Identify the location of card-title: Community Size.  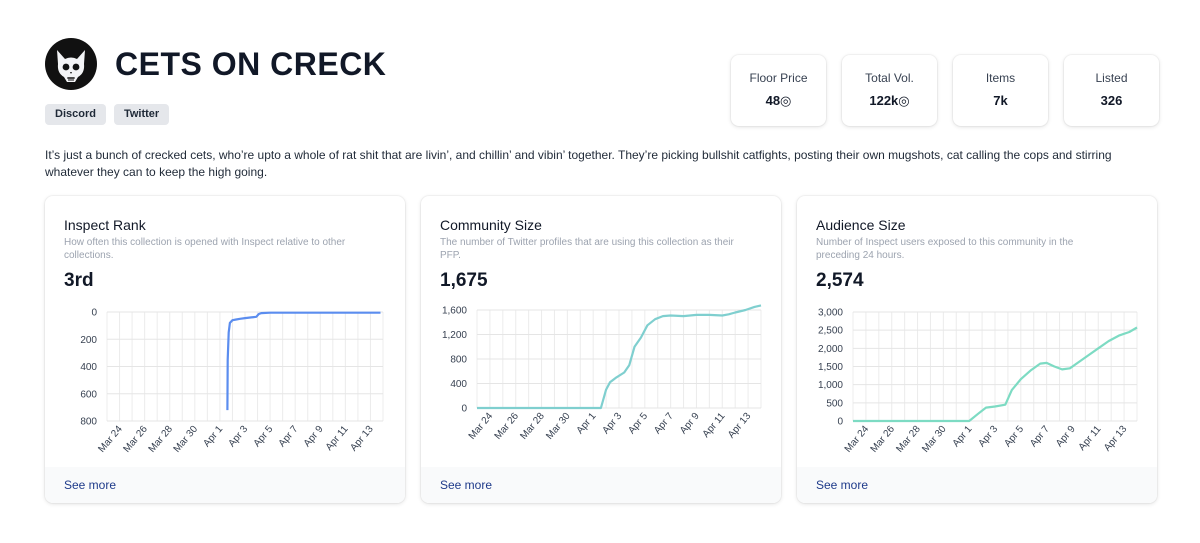
(491, 225).